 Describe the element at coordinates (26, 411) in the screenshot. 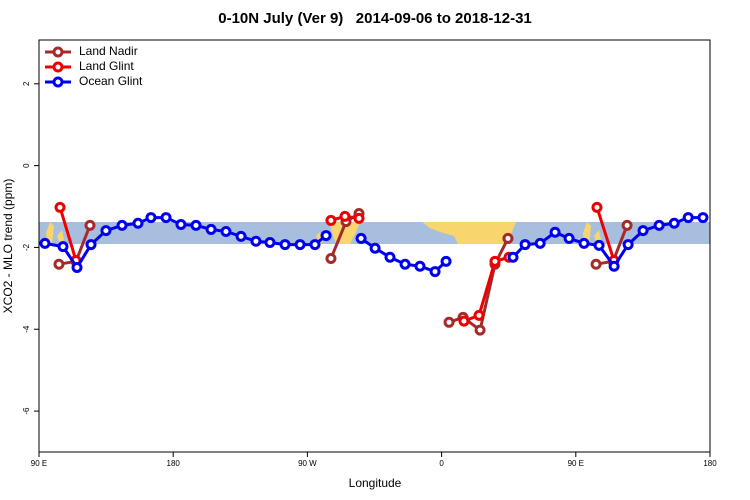

I see `y-tick-label: -6` at that location.